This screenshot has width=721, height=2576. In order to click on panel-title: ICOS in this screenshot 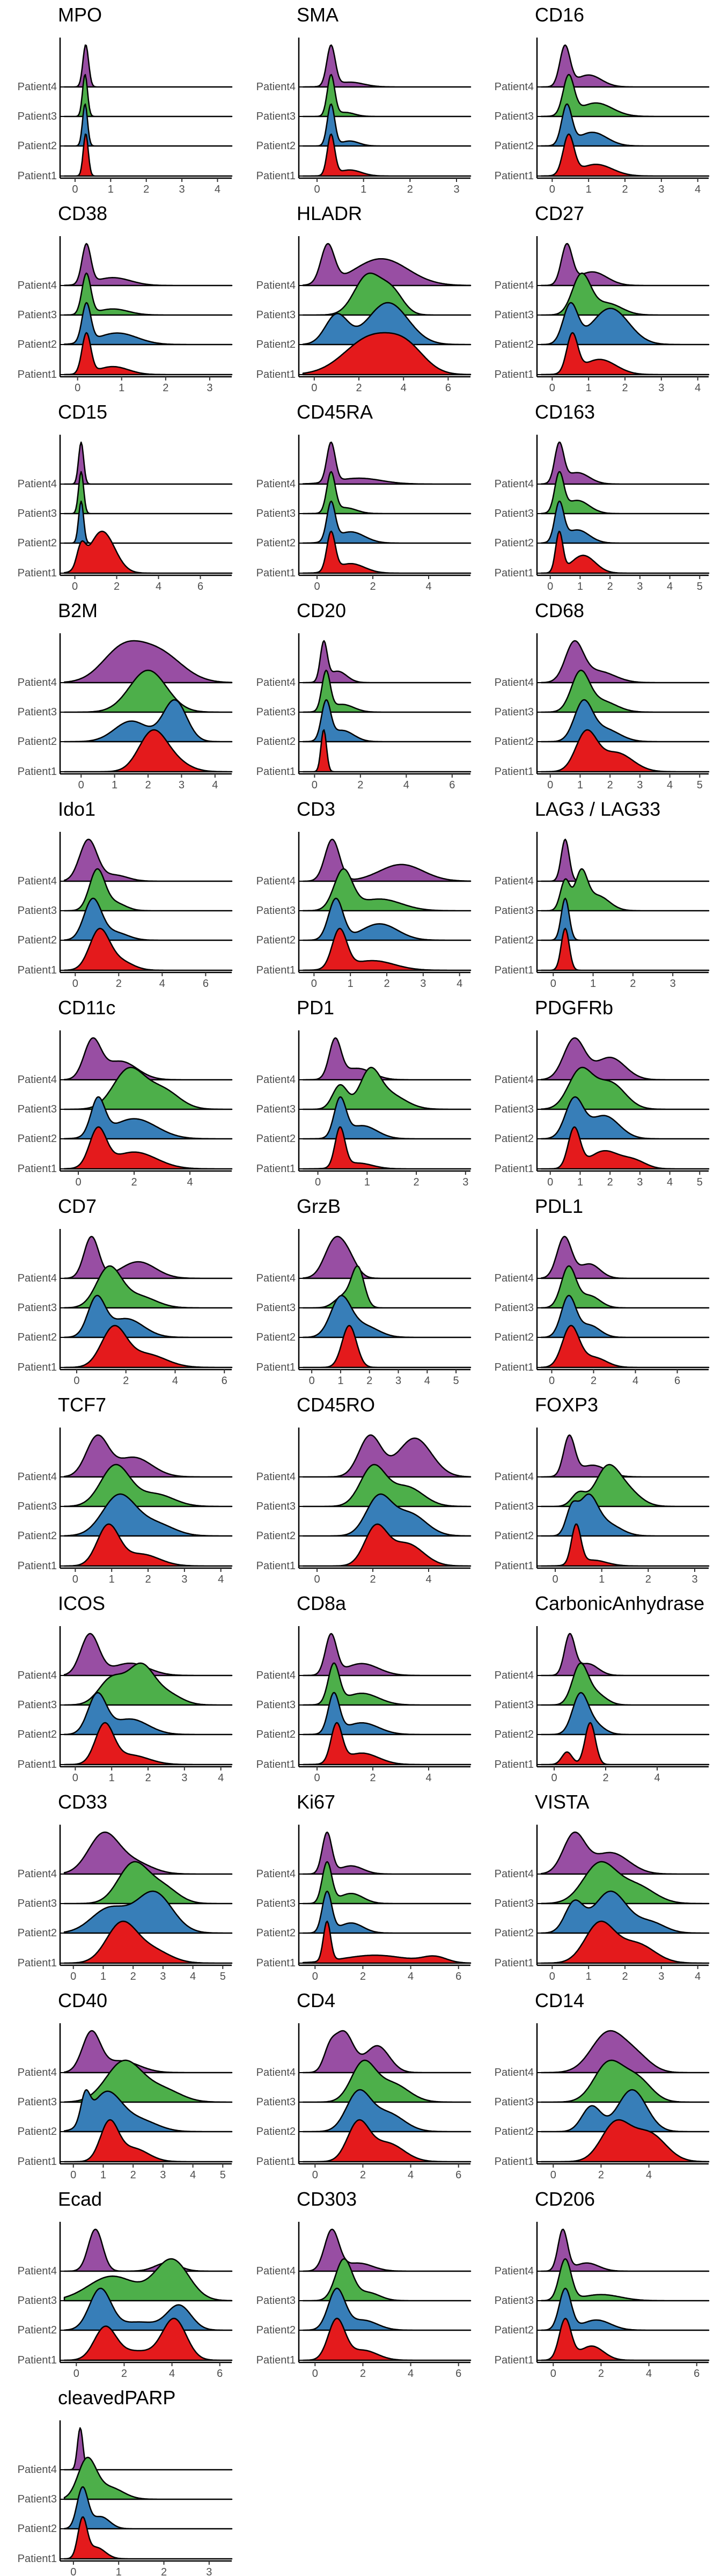, I will do `click(82, 1603)`.